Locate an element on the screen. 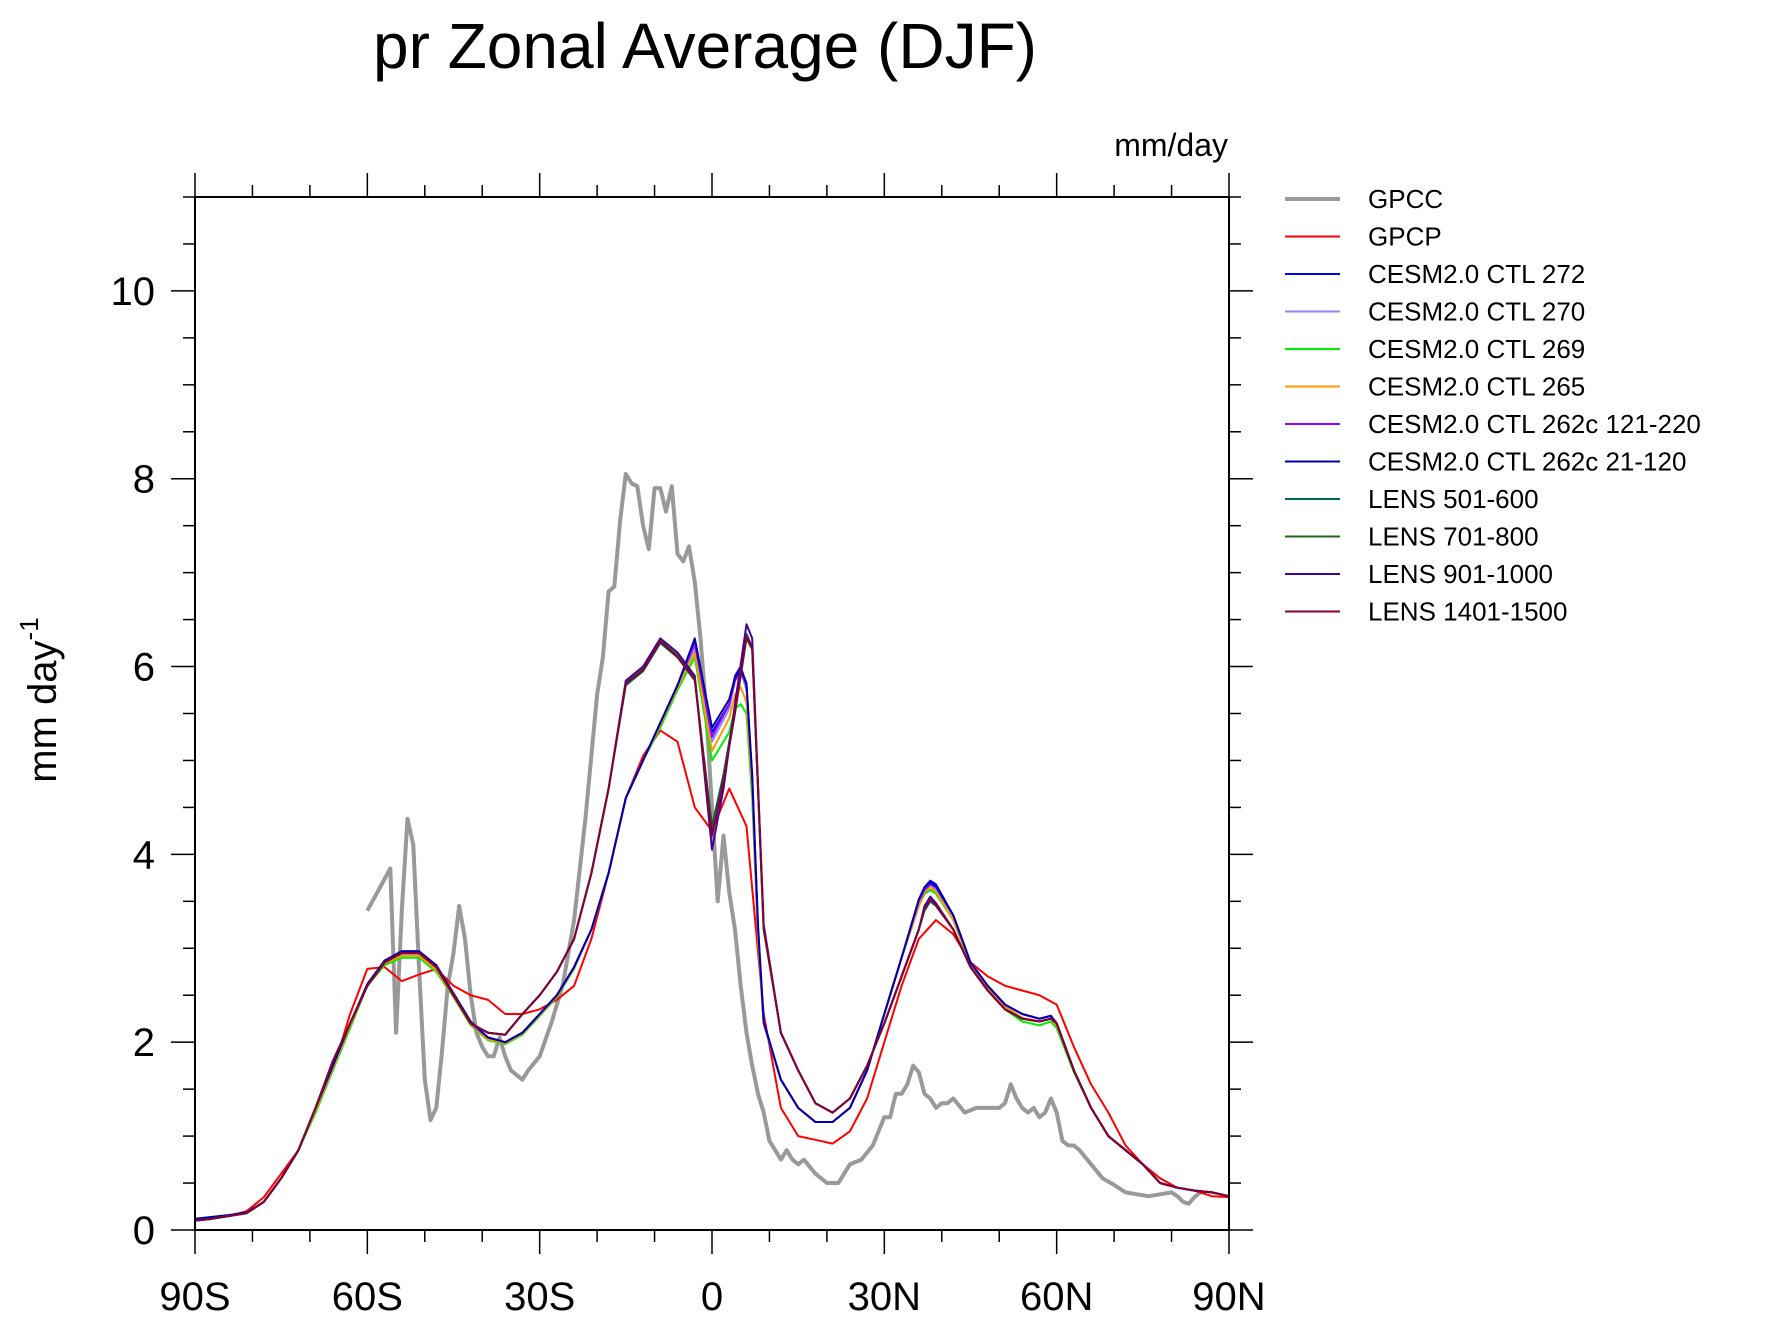  legend-label: LENS 701-800 is located at coordinates (1453, 537).